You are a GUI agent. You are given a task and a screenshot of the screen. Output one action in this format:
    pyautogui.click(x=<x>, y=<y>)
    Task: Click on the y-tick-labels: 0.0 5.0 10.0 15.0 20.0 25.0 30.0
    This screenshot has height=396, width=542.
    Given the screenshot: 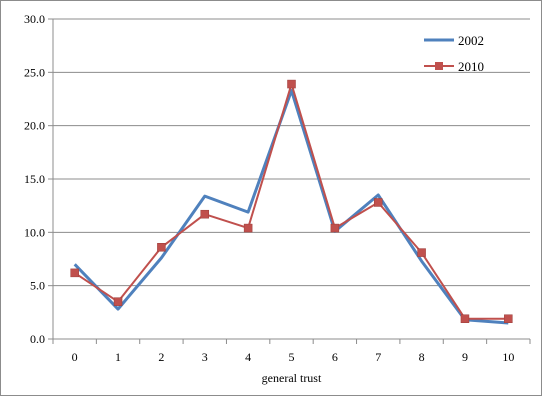 What is the action you would take?
    pyautogui.click(x=34, y=179)
    